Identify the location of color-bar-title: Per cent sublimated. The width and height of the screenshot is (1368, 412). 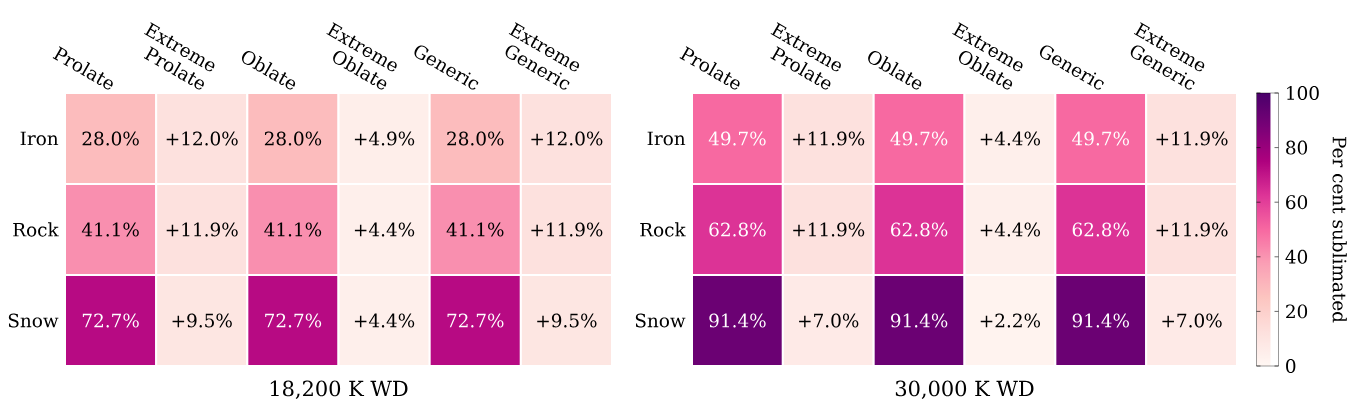
(1339, 230).